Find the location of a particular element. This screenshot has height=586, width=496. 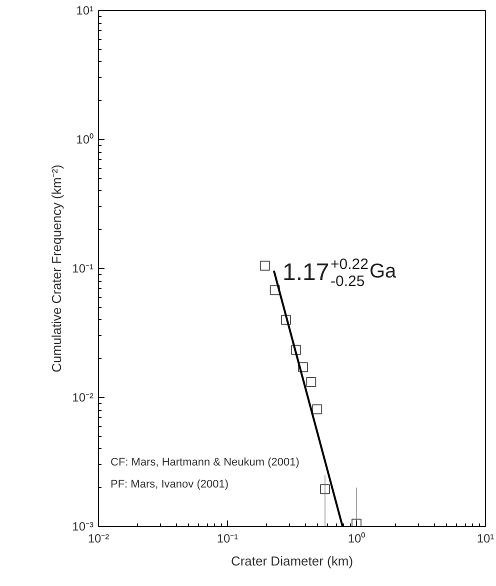

y-tick-label: 10⁻² is located at coordinates (83, 397).